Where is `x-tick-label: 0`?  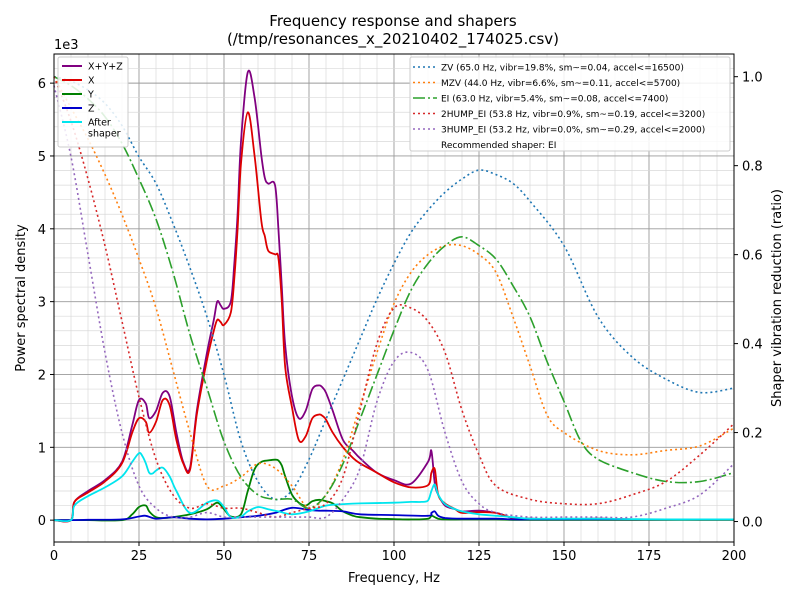
x-tick-label: 0 is located at coordinates (54, 556).